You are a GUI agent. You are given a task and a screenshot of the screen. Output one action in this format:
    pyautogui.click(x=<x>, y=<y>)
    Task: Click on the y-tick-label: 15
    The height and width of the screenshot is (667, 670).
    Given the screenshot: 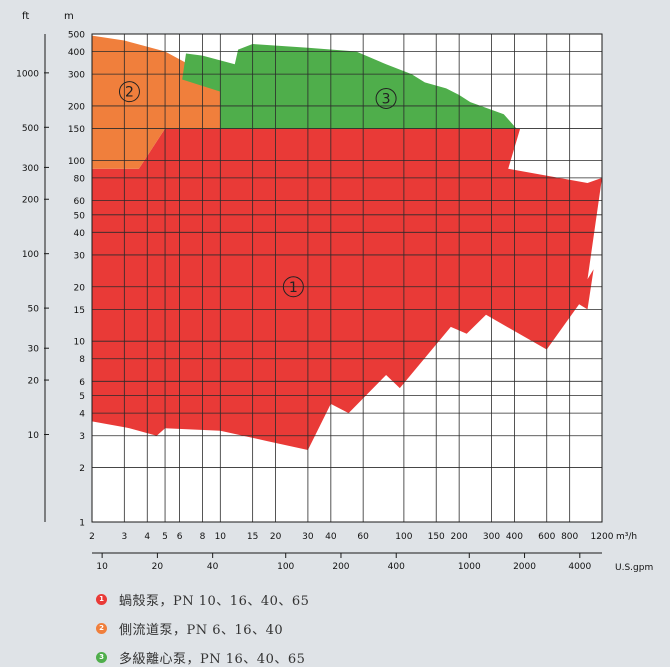 What is the action you would take?
    pyautogui.click(x=79, y=311)
    